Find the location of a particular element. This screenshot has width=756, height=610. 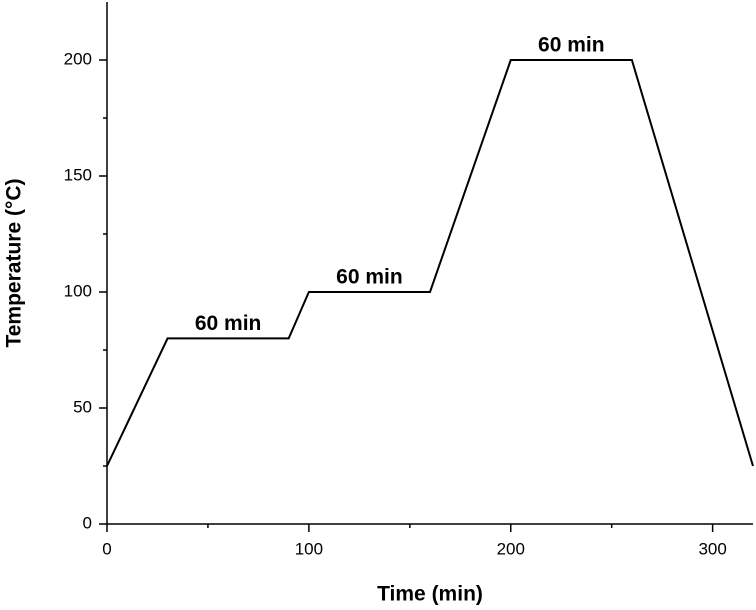

x-tick-label: 200 is located at coordinates (511, 548).